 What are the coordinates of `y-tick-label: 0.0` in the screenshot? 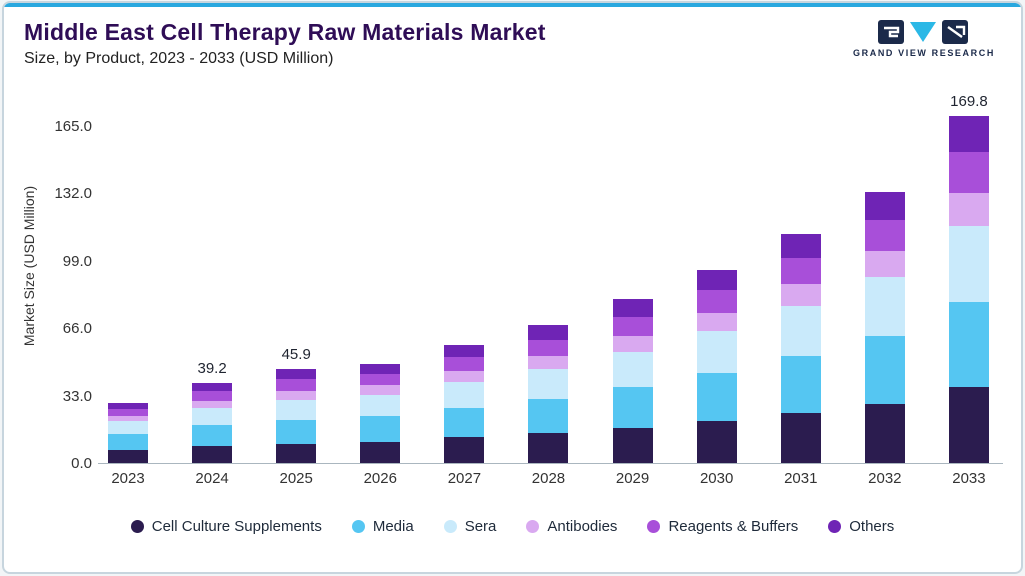 It's located at (81, 463).